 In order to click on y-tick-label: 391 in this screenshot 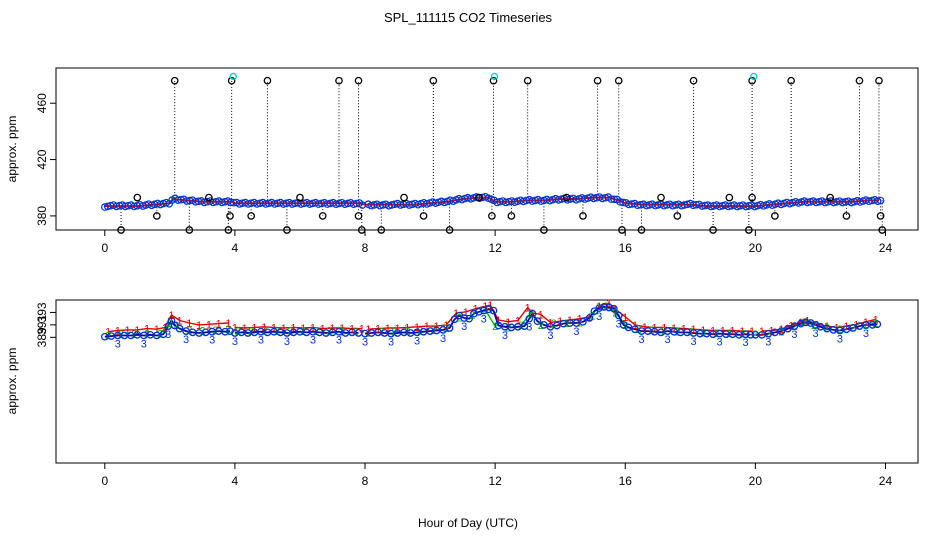, I will do `click(42, 325)`.